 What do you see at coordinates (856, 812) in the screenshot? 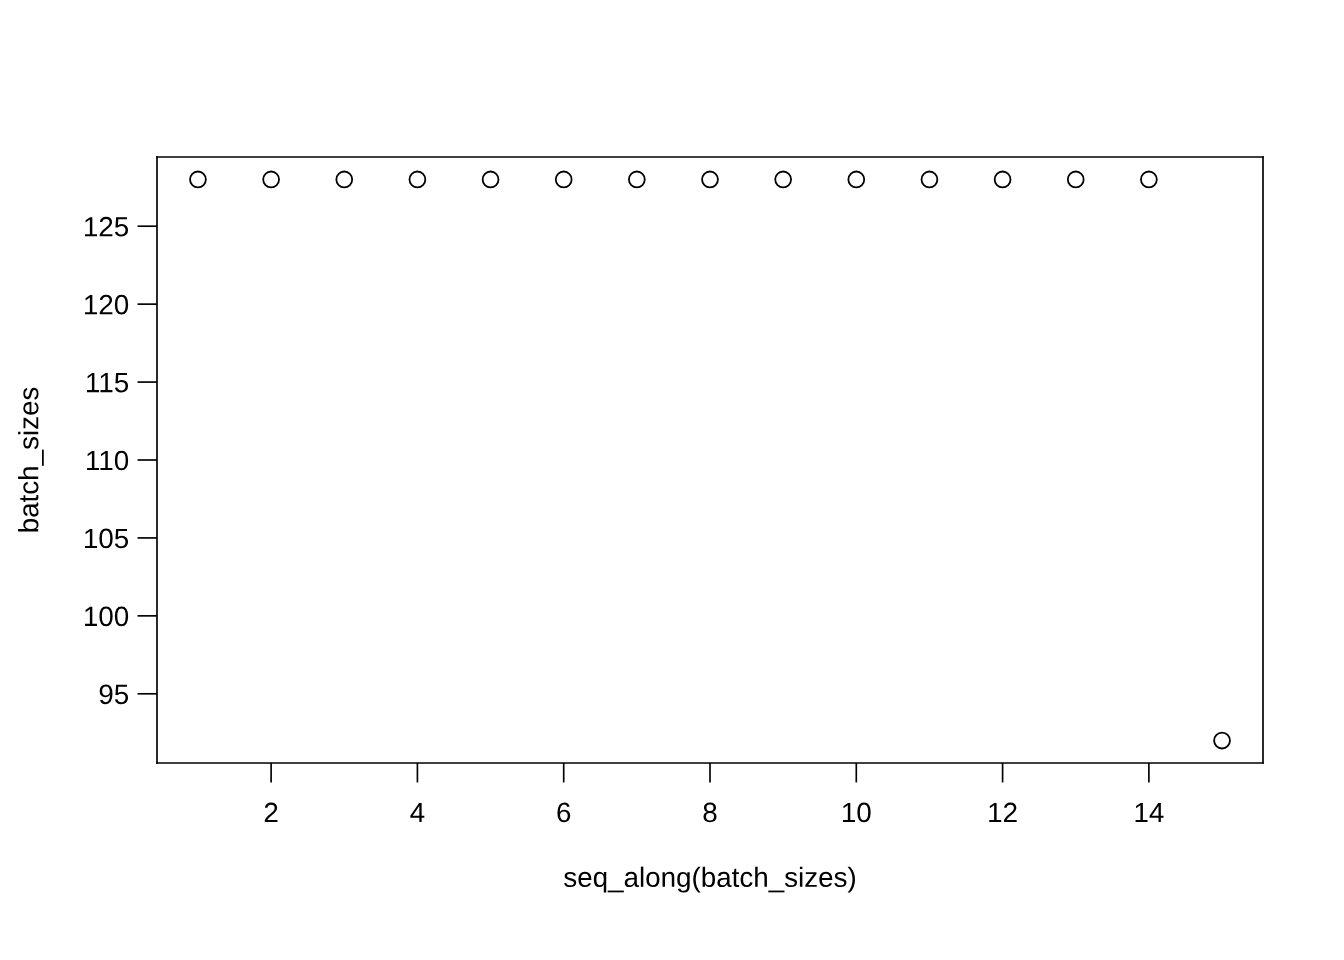
I see `x-tick-label: 10` at bounding box center [856, 812].